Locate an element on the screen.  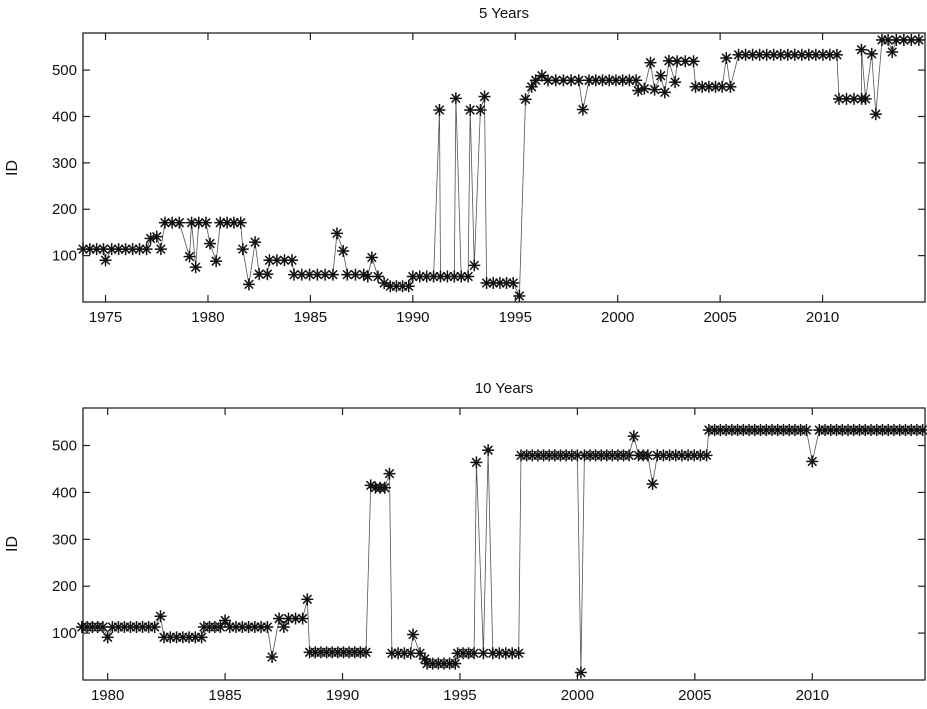
chart-title: 10 Years is located at coordinates (504, 388).